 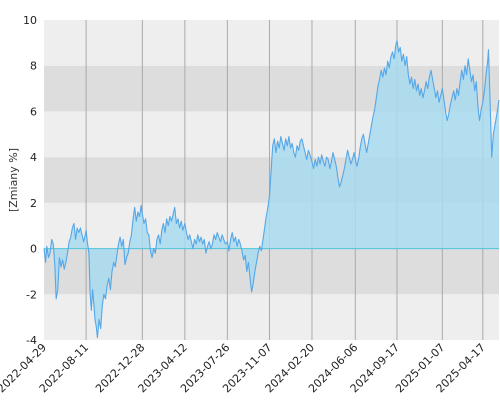 What do you see at coordinates (33, 203) in the screenshot?
I see `y-tick-label: 2` at bounding box center [33, 203].